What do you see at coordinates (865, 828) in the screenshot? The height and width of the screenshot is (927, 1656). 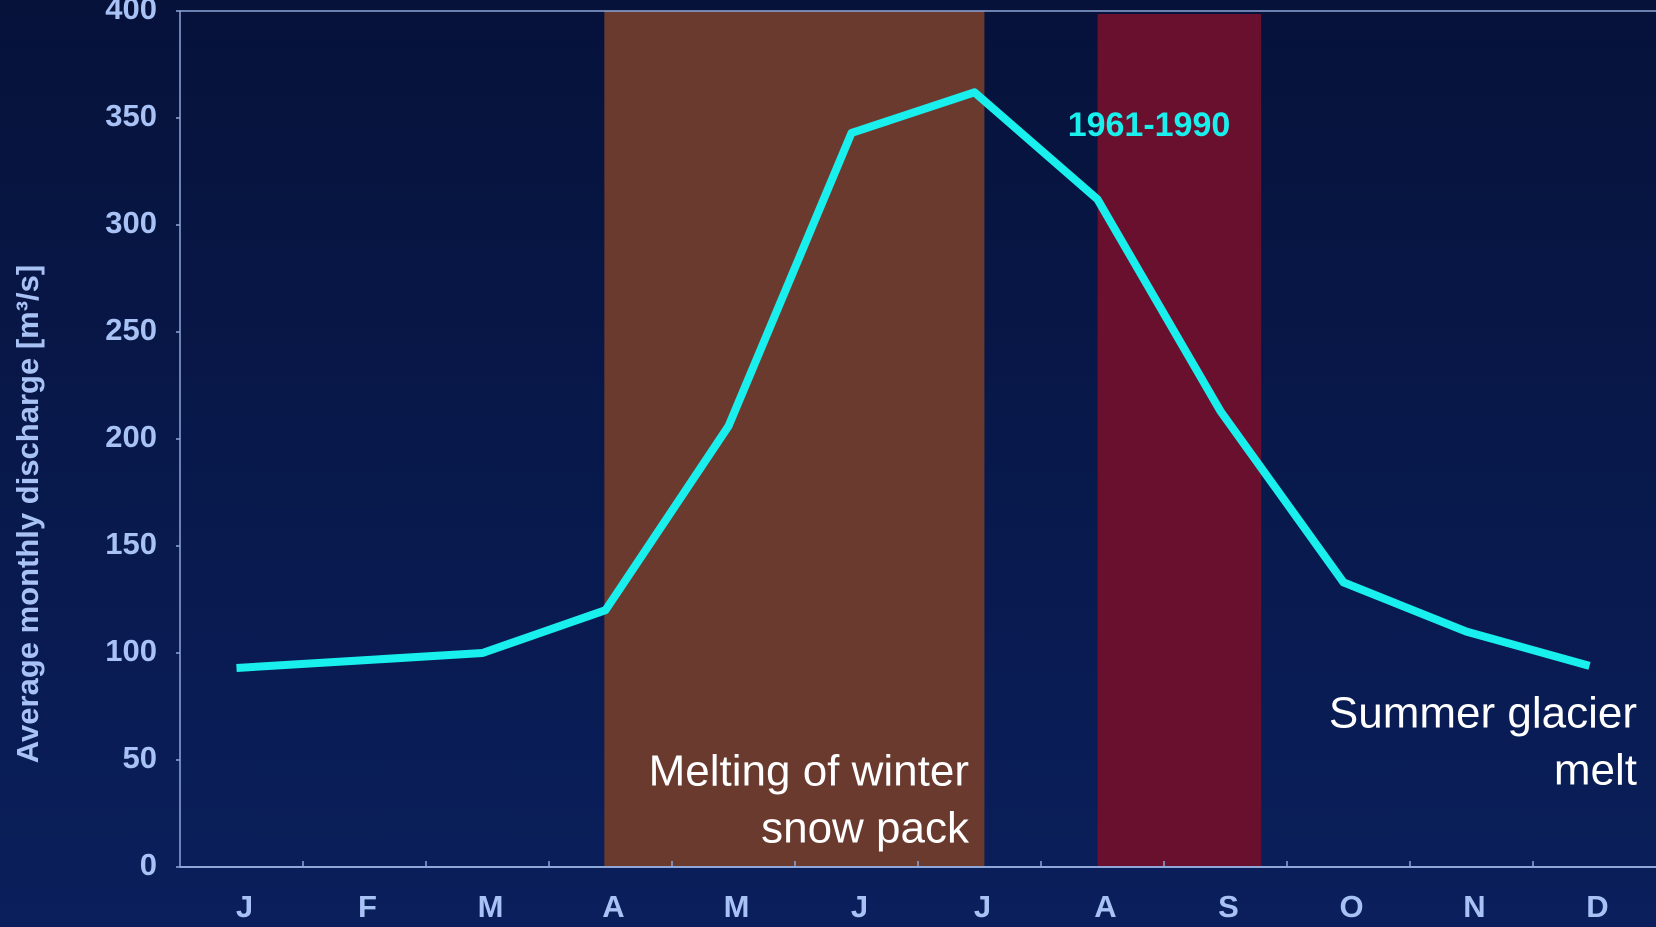 I see `region-label: snow pack` at bounding box center [865, 828].